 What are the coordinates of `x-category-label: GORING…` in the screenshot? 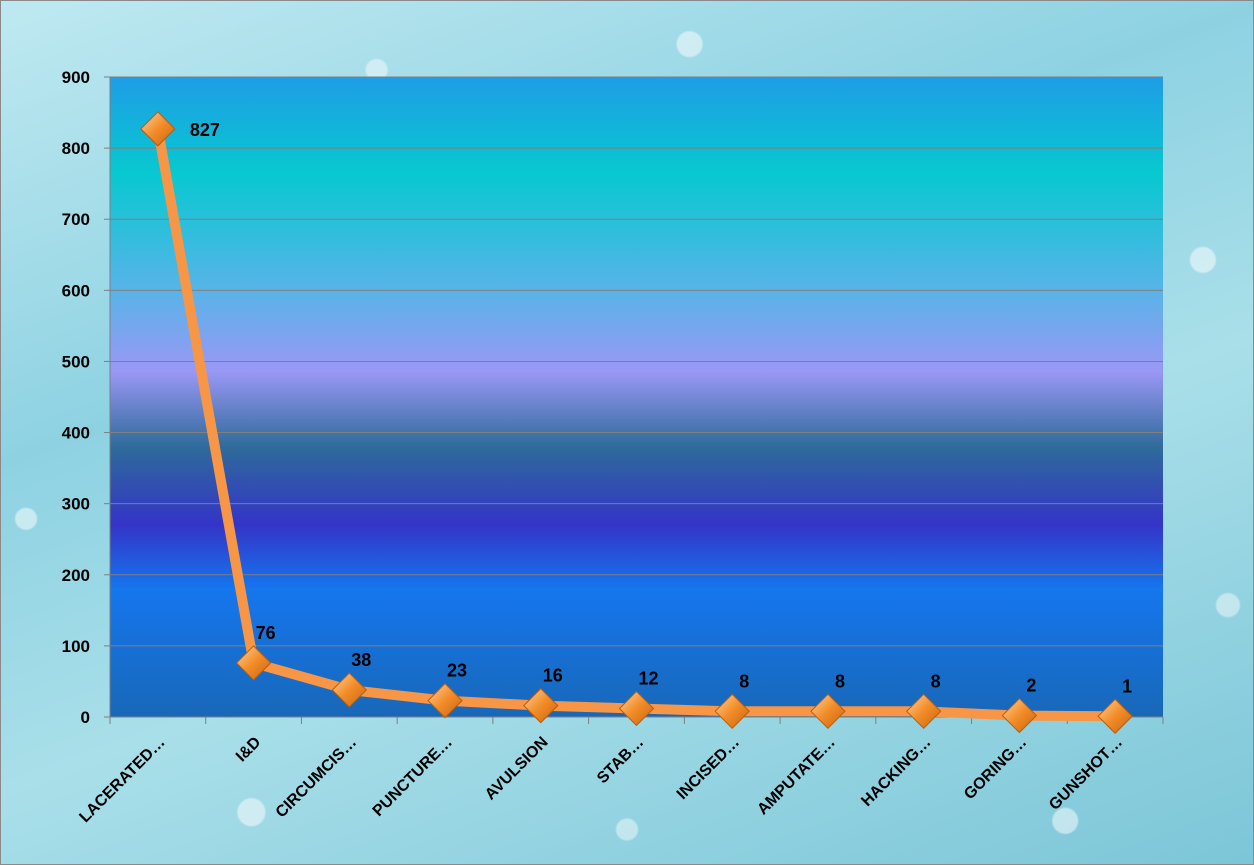 It's located at (995, 768).